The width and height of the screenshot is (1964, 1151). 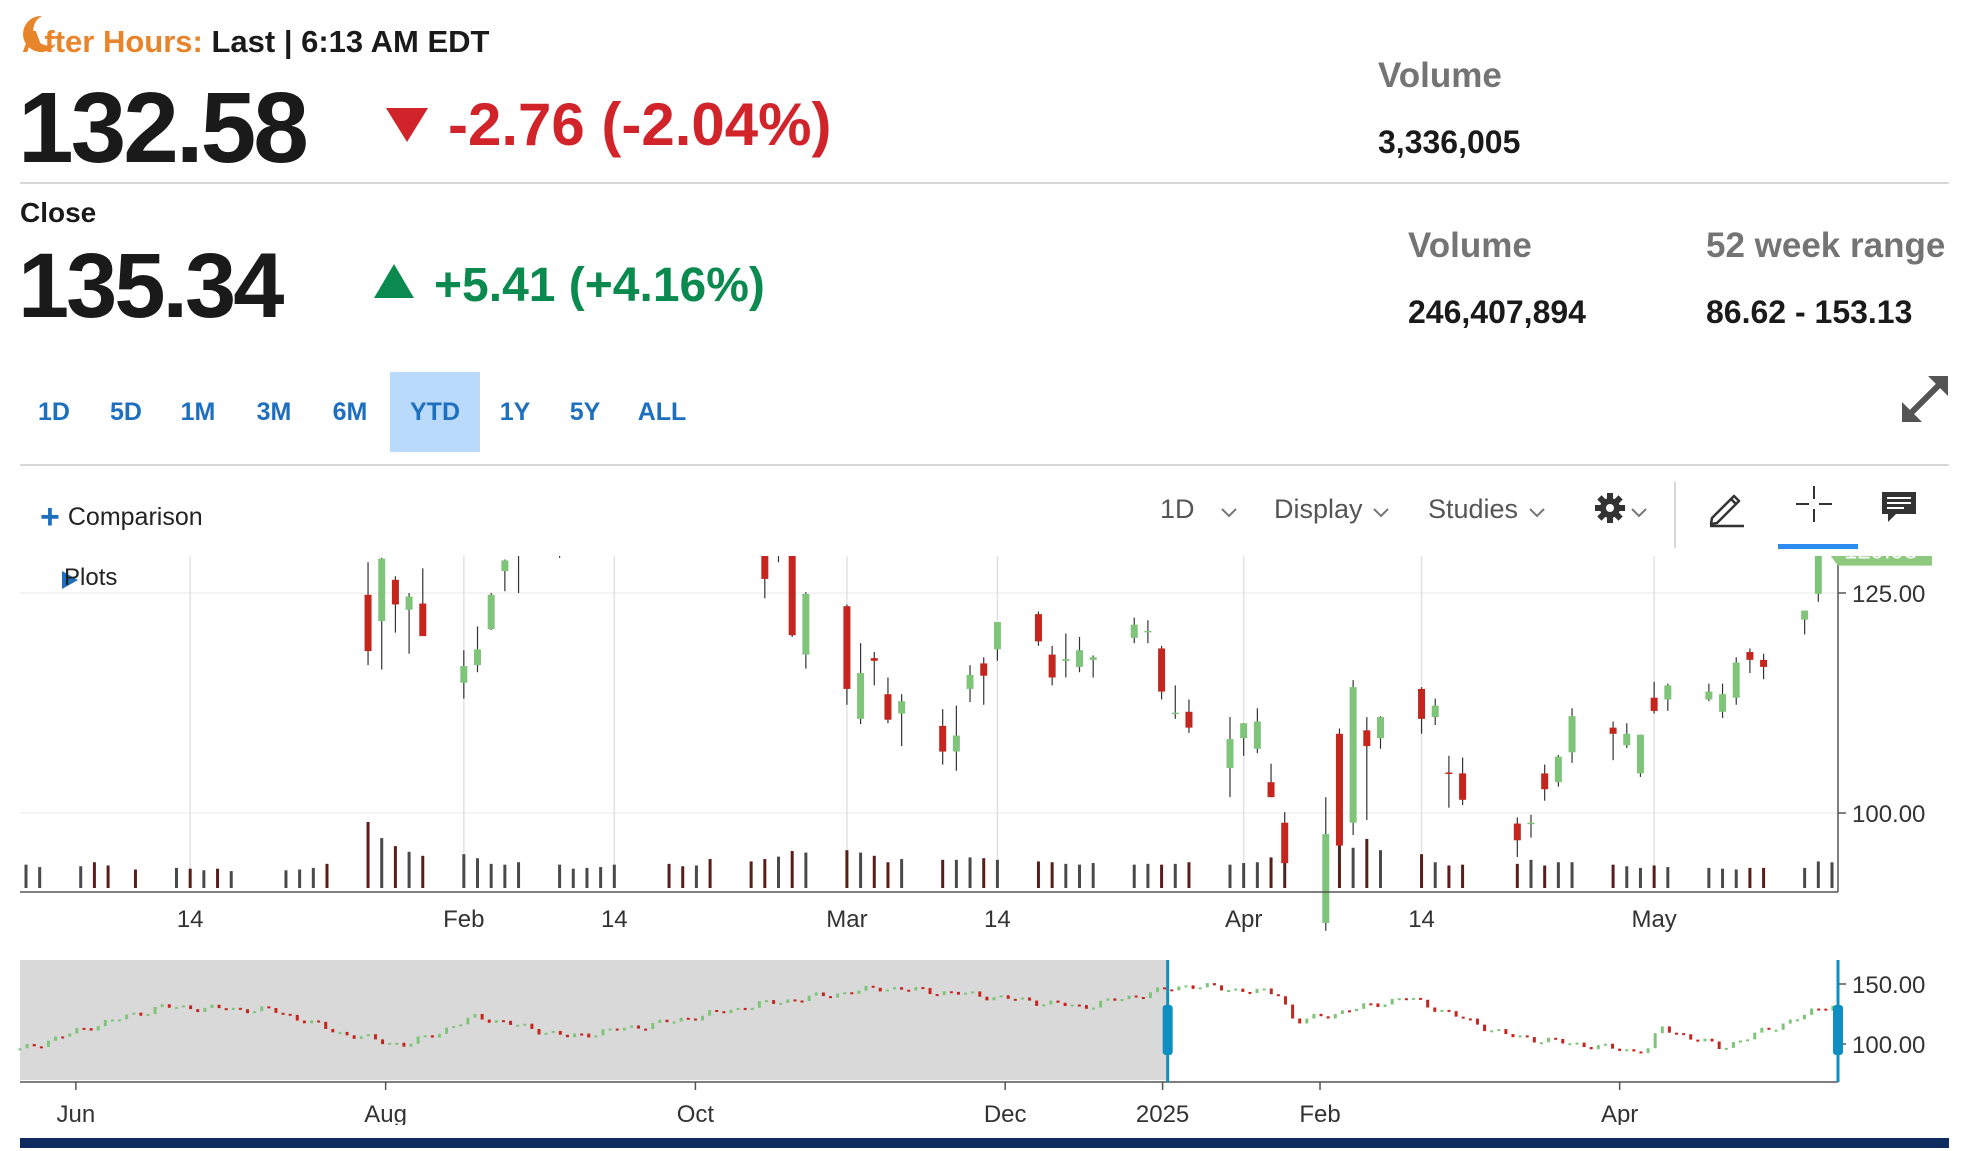 What do you see at coordinates (198, 412) in the screenshot?
I see `range-button-1m: 1M` at bounding box center [198, 412].